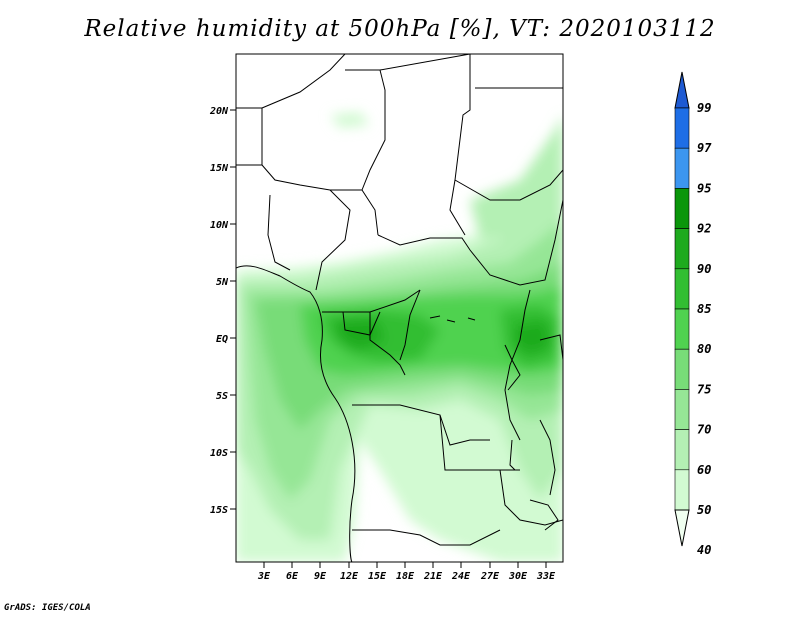 This screenshot has width=800, height=618. I want to click on colorbar-label: 80, so click(704, 349).